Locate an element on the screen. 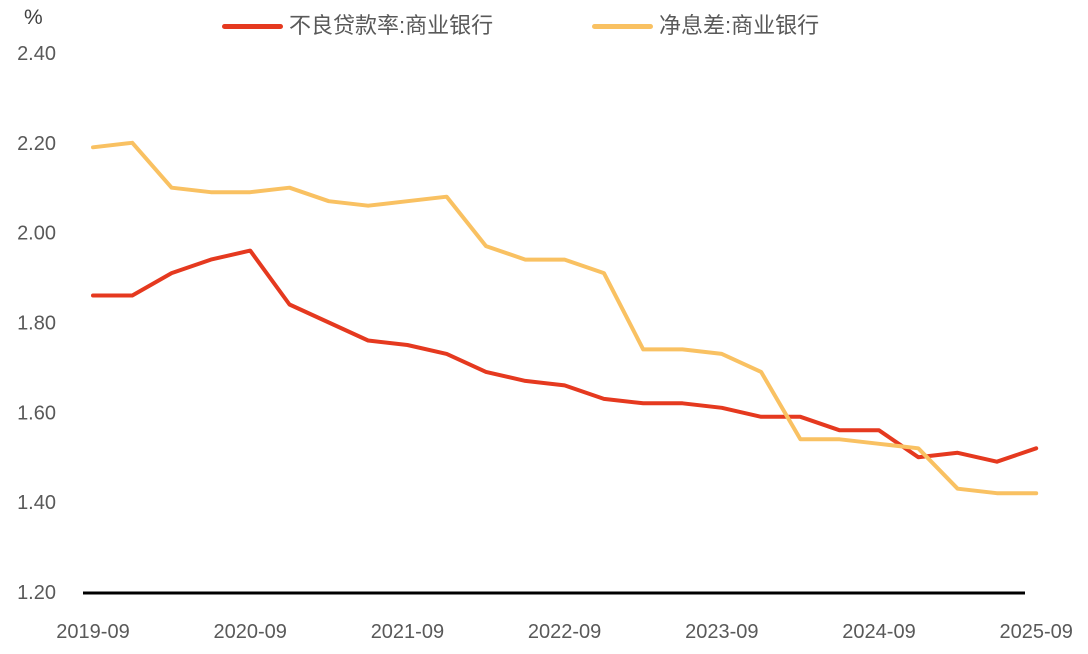 Image resolution: width=1088 pixels, height=654 pixels. x-tick-label: 2024-09 is located at coordinates (878, 632).